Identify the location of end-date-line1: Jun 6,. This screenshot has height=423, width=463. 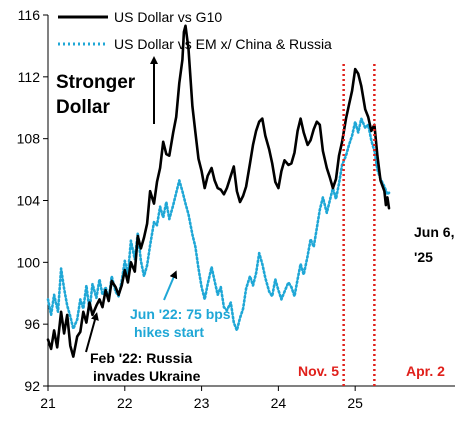
(434, 232).